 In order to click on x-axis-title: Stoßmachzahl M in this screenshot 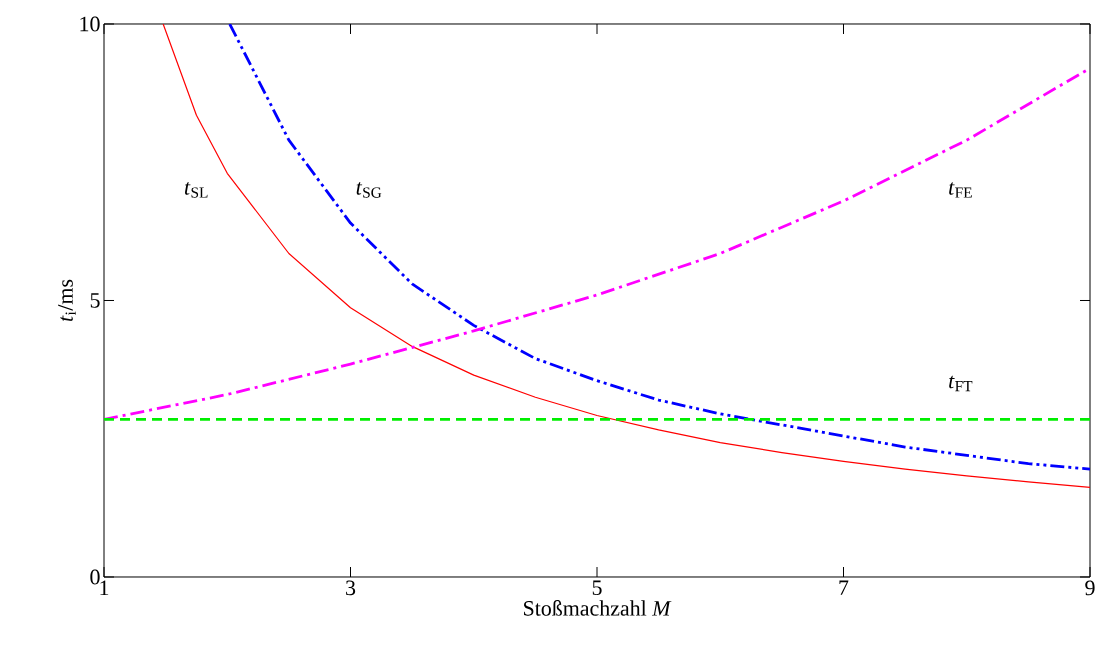, I will do `click(598, 608)`.